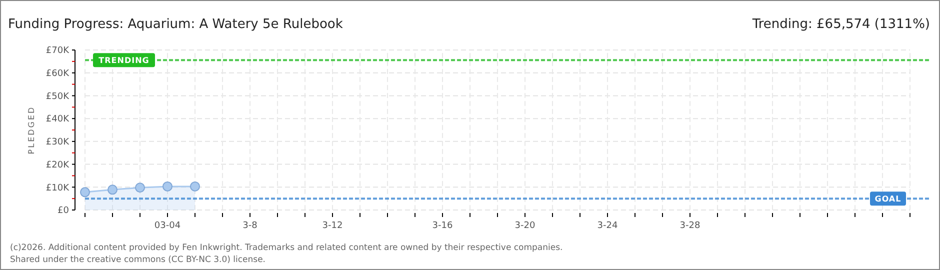 Image resolution: width=940 pixels, height=270 pixels. Describe the element at coordinates (58, 74) in the screenshot. I see `y-tick-label: £60K` at that location.